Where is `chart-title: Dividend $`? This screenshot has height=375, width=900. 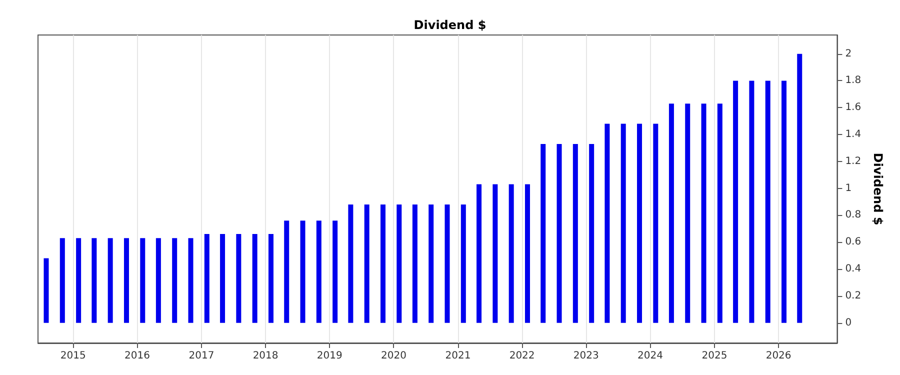 chart-title: Dividend $ is located at coordinates (450, 25).